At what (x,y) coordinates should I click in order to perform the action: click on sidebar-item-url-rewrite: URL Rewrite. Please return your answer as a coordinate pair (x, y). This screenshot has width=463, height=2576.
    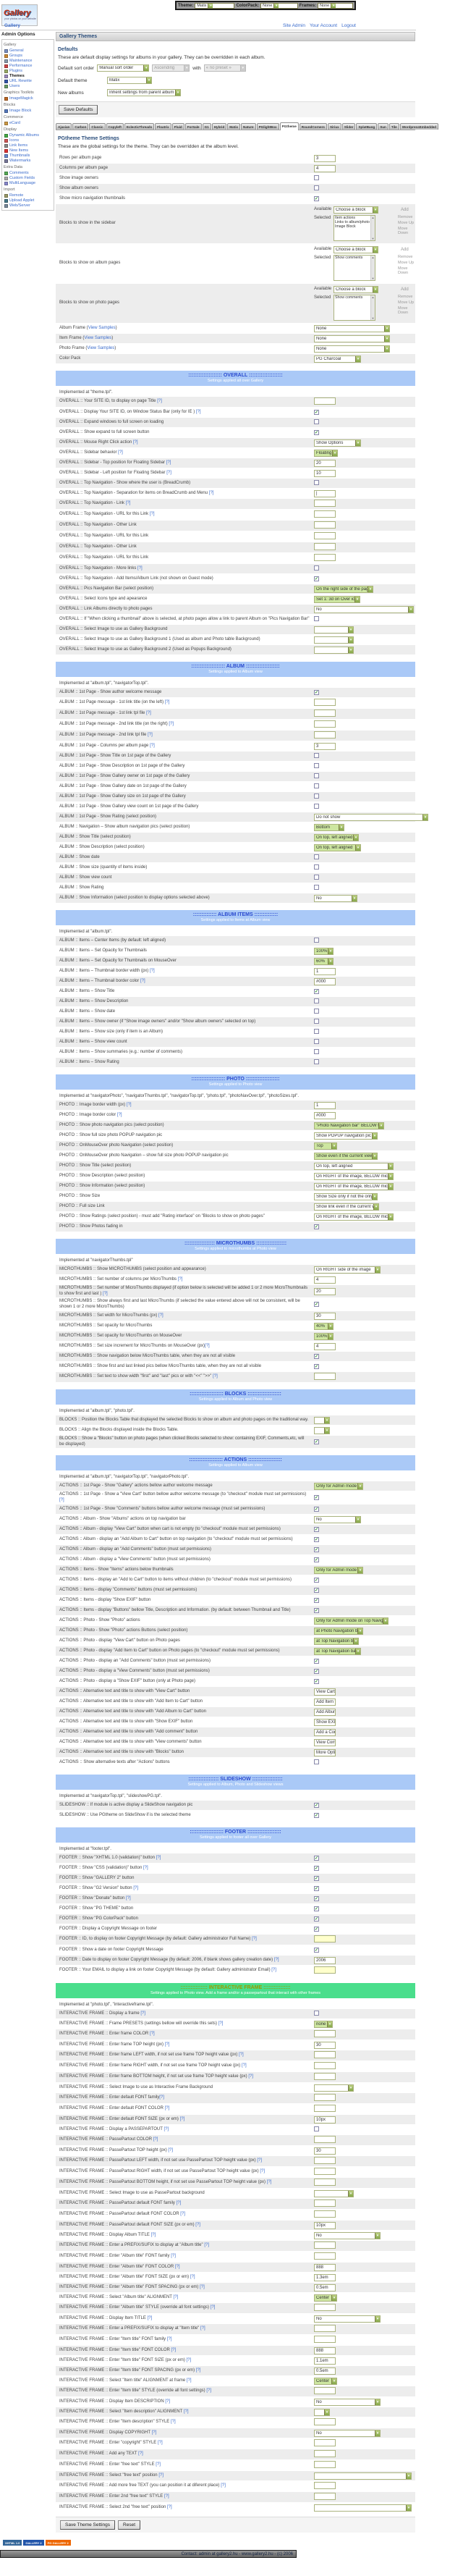
    Looking at the image, I should click on (28, 80).